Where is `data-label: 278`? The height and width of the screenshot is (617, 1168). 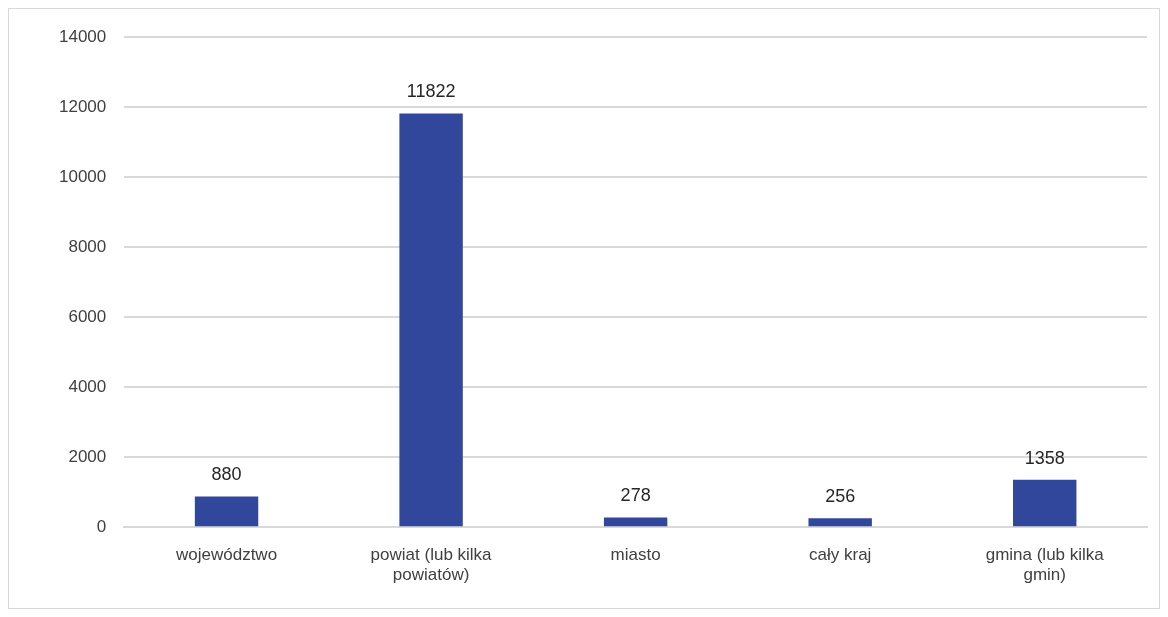 data-label: 278 is located at coordinates (635, 495).